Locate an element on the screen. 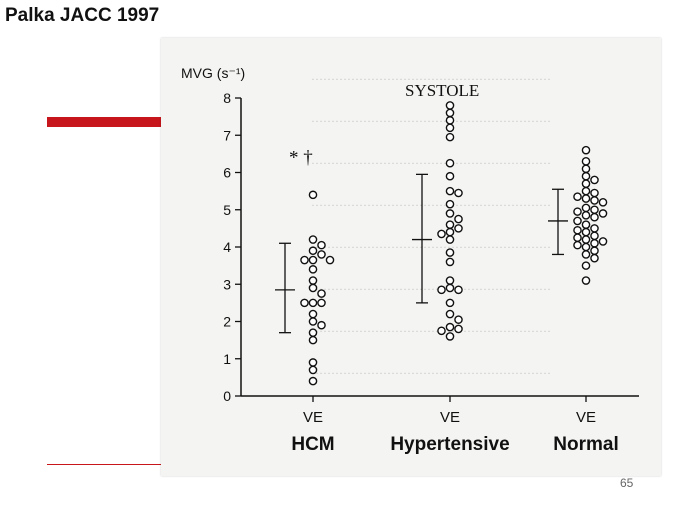 This screenshot has width=689, height=517. significance-annotation: * † is located at coordinates (301, 158).